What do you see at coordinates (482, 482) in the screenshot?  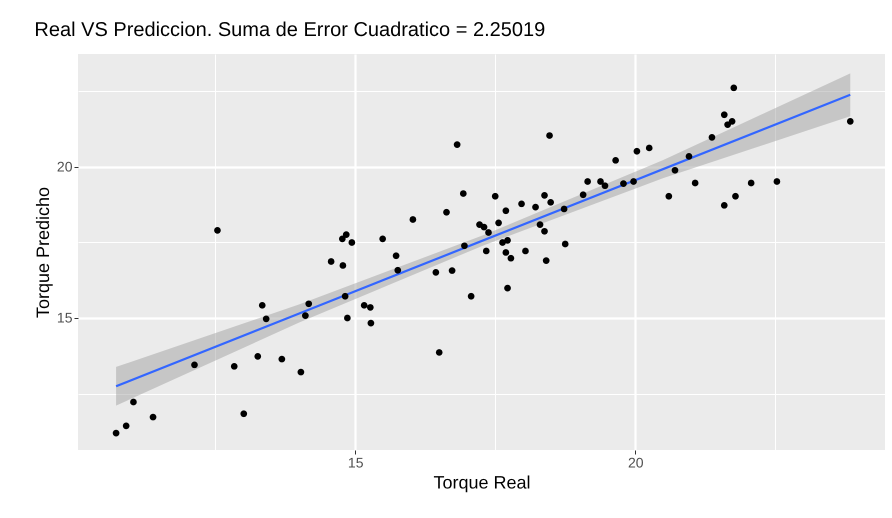 I see `x-axis-title: Torque Real` at bounding box center [482, 482].